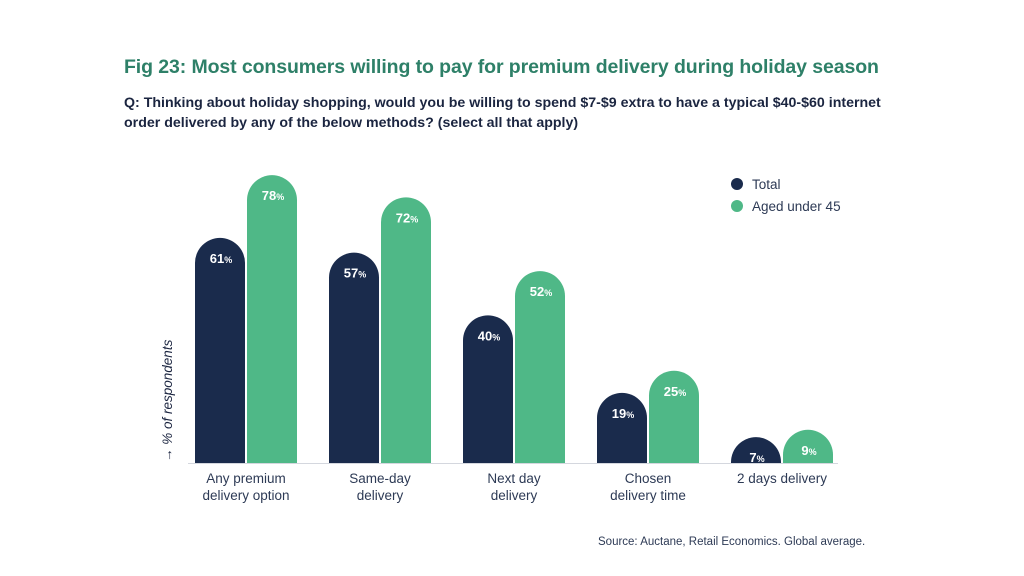 The image size is (1024, 576). What do you see at coordinates (648, 495) in the screenshot?
I see `category-label: delivery time` at bounding box center [648, 495].